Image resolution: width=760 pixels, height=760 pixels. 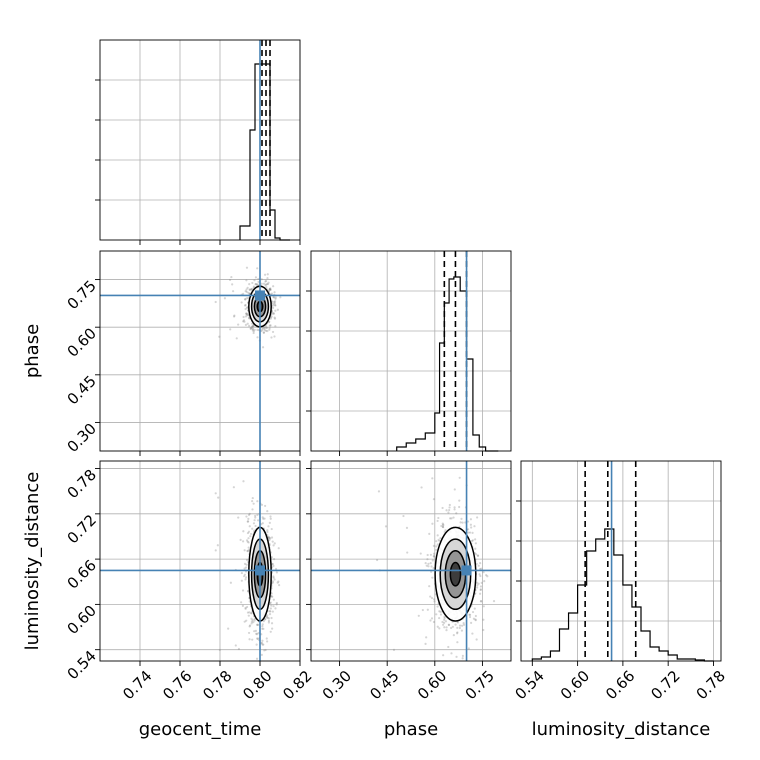 What do you see at coordinates (217, 685) in the screenshot?
I see `x-tick-label-geocent_time-2: 0.78` at bounding box center [217, 685].